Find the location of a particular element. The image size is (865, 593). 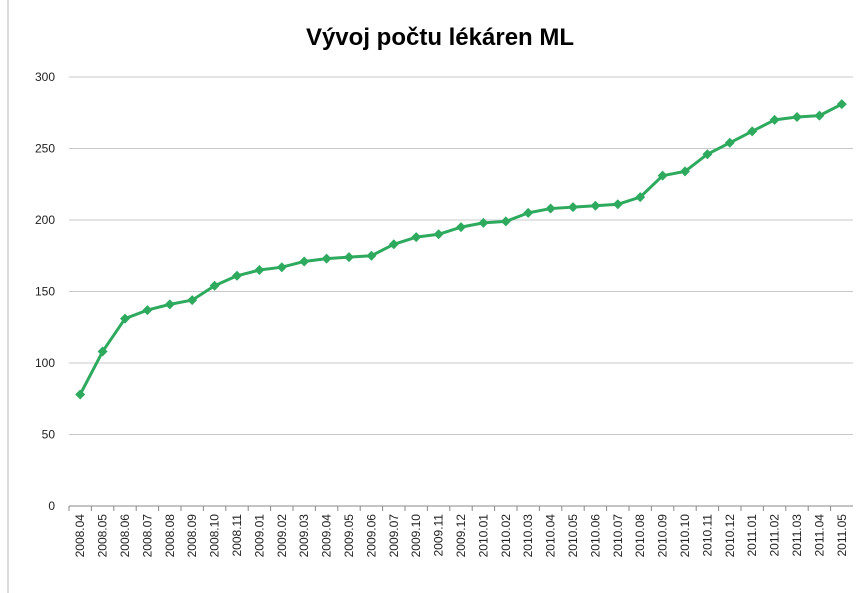

x-tick-label: 2008.06 is located at coordinates (125, 536).